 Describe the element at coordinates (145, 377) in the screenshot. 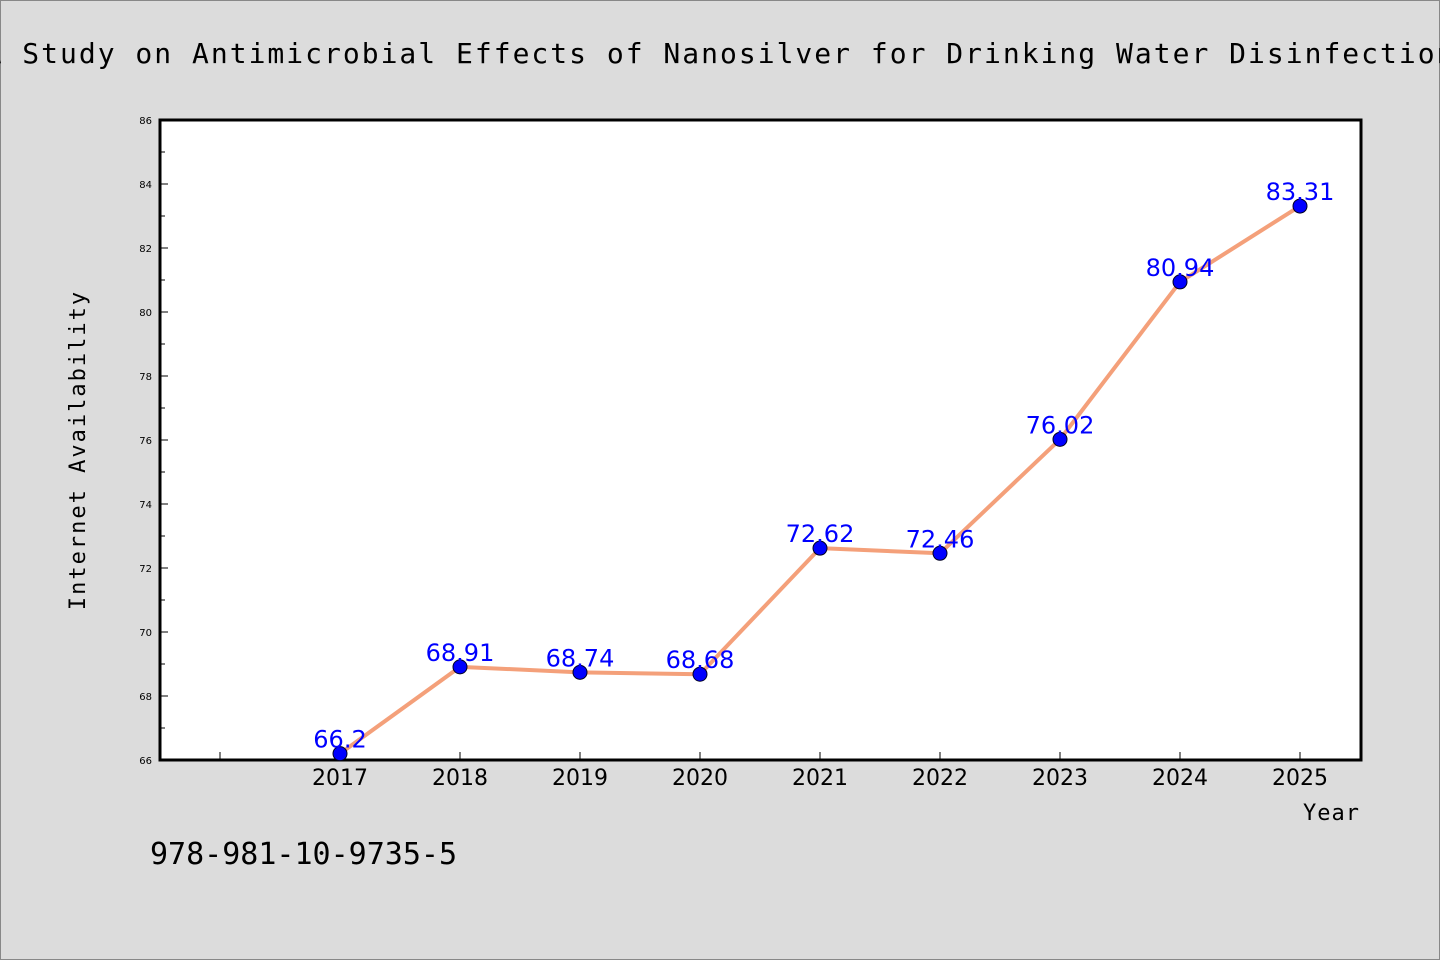

I see `y-tick-label: 78` at that location.